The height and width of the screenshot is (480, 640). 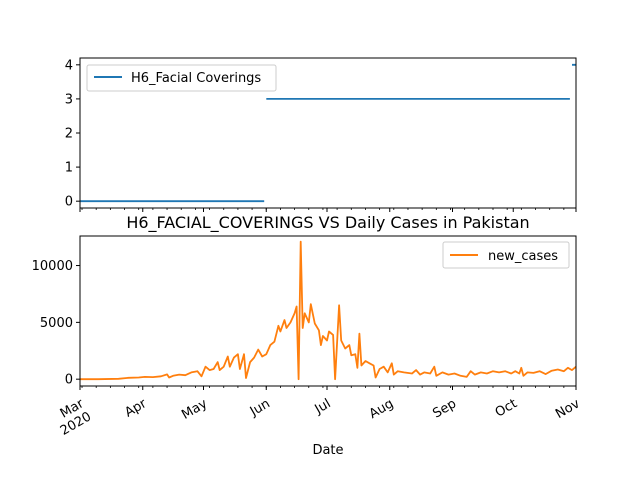 I want to click on facial-coverings-legend-label: H6_Facial Coverings, so click(x=196, y=78).